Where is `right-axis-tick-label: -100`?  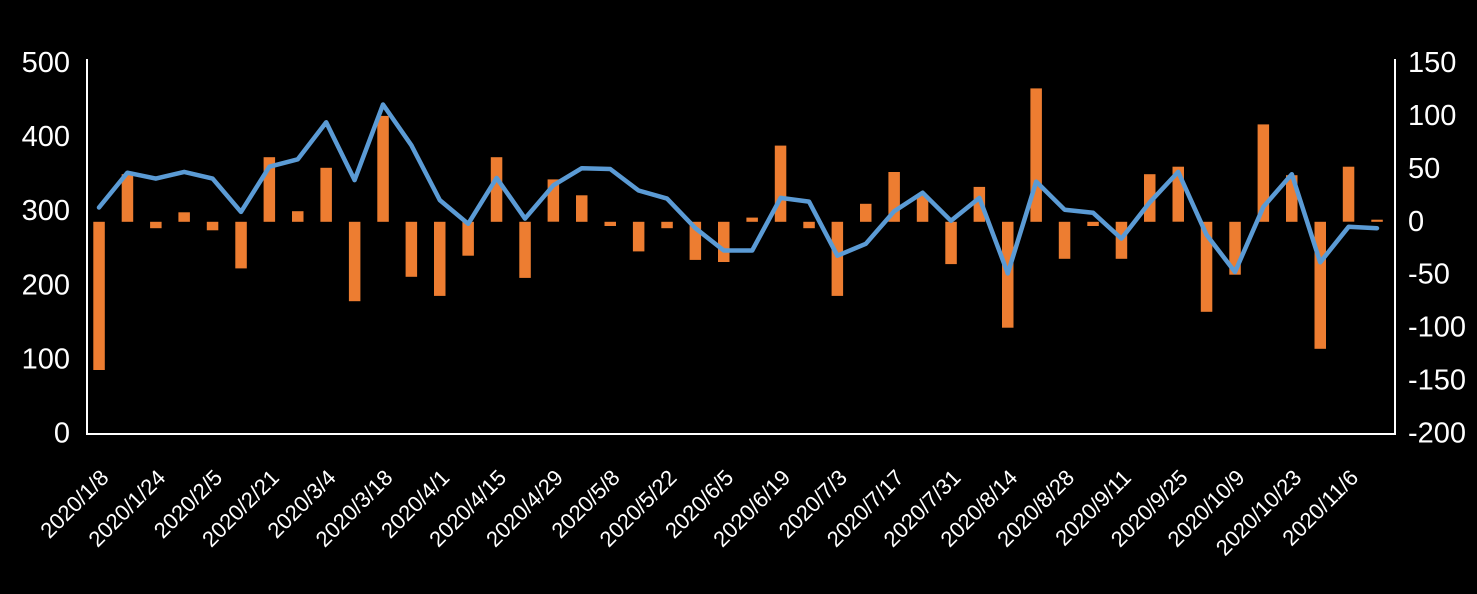
right-axis-tick-label: -100 is located at coordinates (1437, 328).